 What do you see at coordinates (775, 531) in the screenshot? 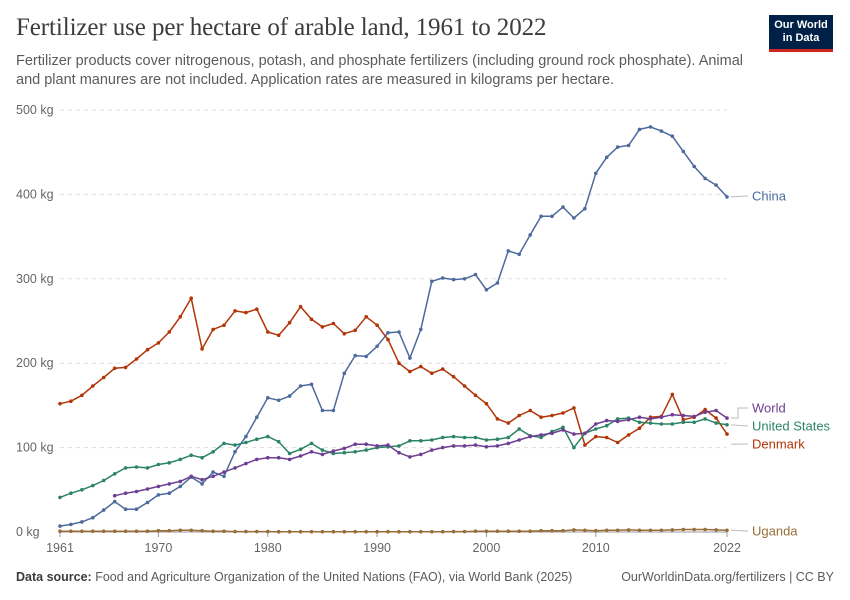
I see `series-label-uganda: Uganda` at bounding box center [775, 531].